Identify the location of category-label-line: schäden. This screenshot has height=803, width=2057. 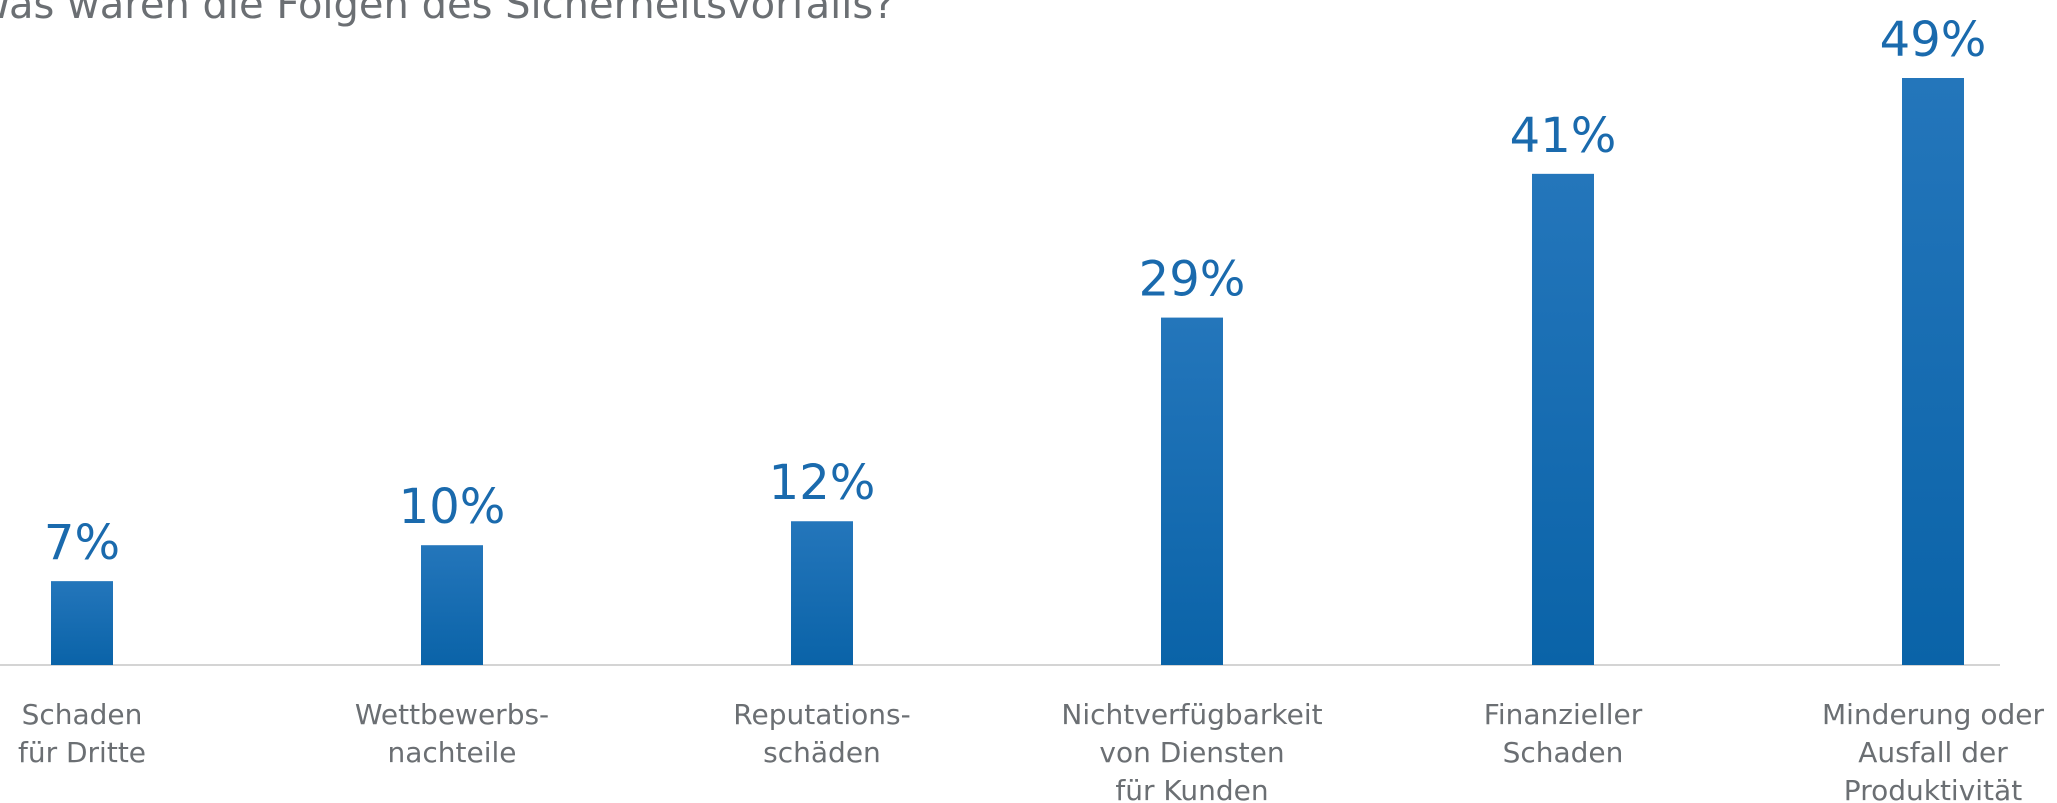
(822, 752).